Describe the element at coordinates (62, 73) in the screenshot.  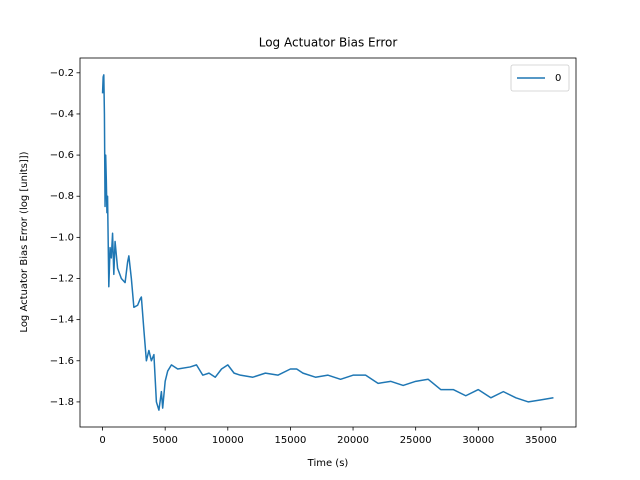
I see `y-tick-label: −0.2` at that location.